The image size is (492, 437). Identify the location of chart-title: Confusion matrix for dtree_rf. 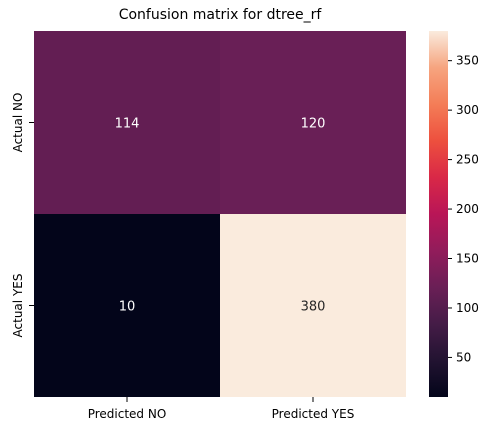
(221, 15).